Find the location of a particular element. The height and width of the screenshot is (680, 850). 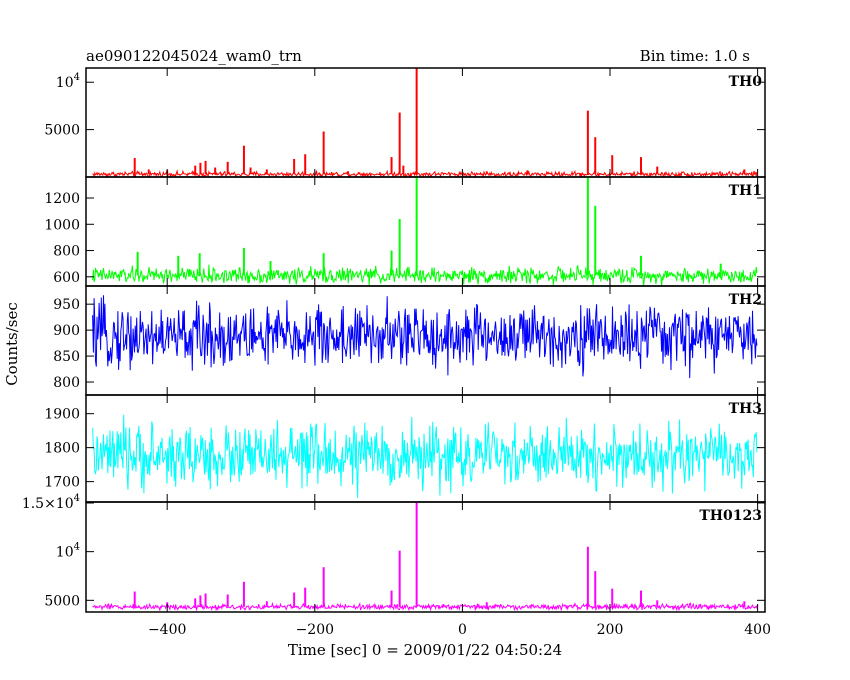

x-tick-label: −200 is located at coordinates (315, 630).